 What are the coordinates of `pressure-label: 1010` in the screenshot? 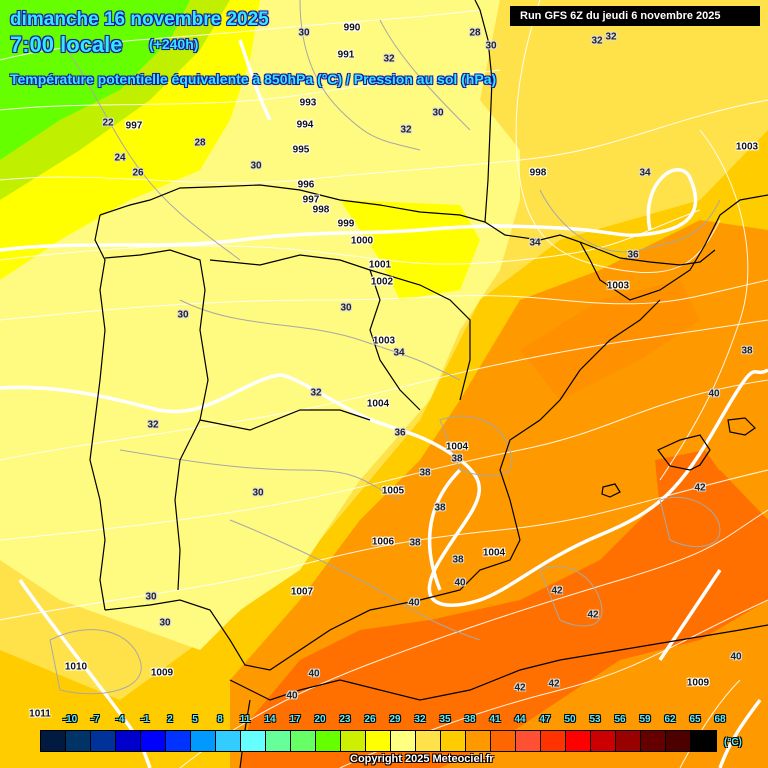 It's located at (76, 667).